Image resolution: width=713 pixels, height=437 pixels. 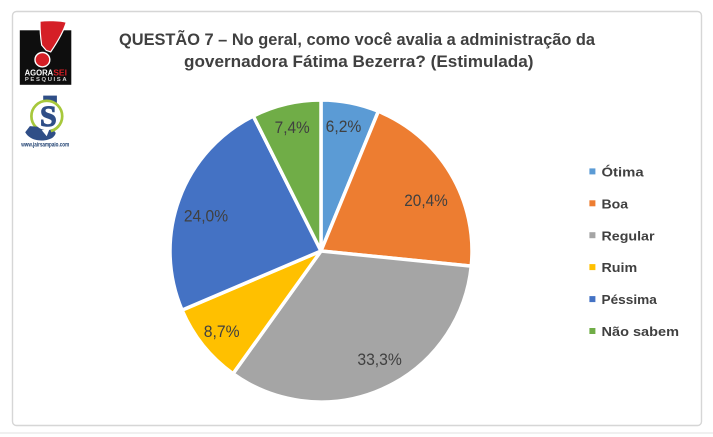 I want to click on svg-text: Não sabem, so click(x=641, y=331).